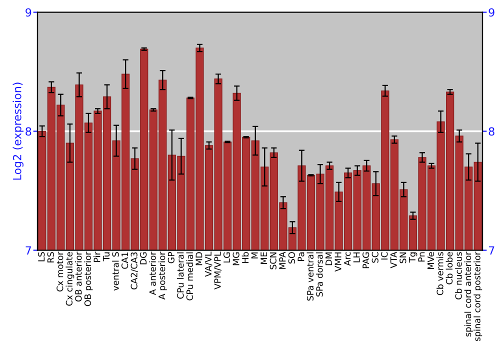 The height and width of the screenshot is (350, 500). Describe the element at coordinates (329, 259) in the screenshot. I see `x-tick-label: DM` at that location.